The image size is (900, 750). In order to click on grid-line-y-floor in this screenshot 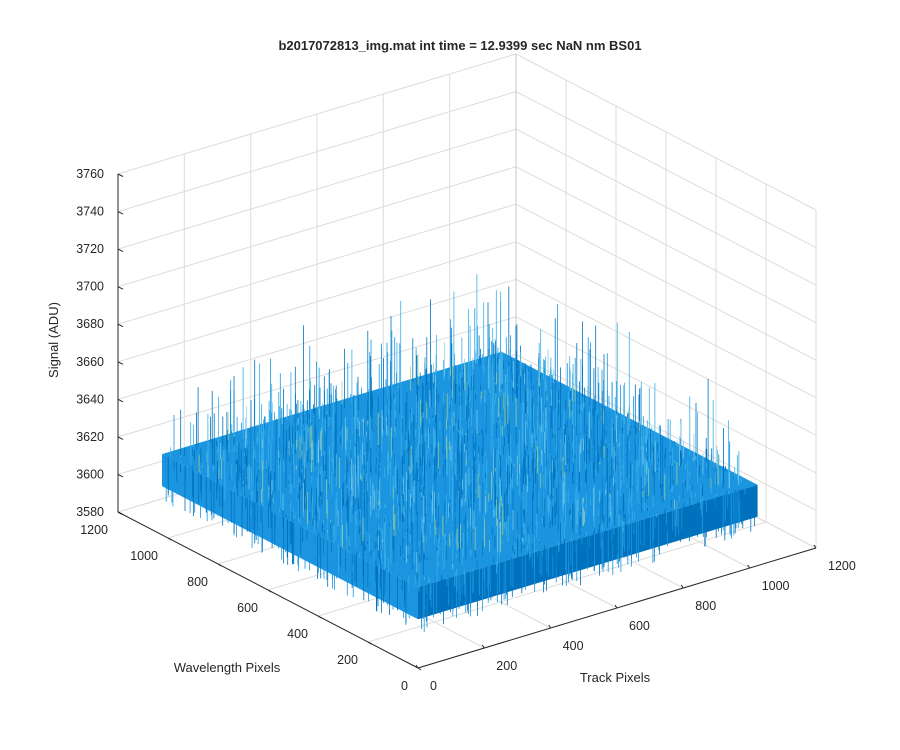, I will do `click(567, 582)`.